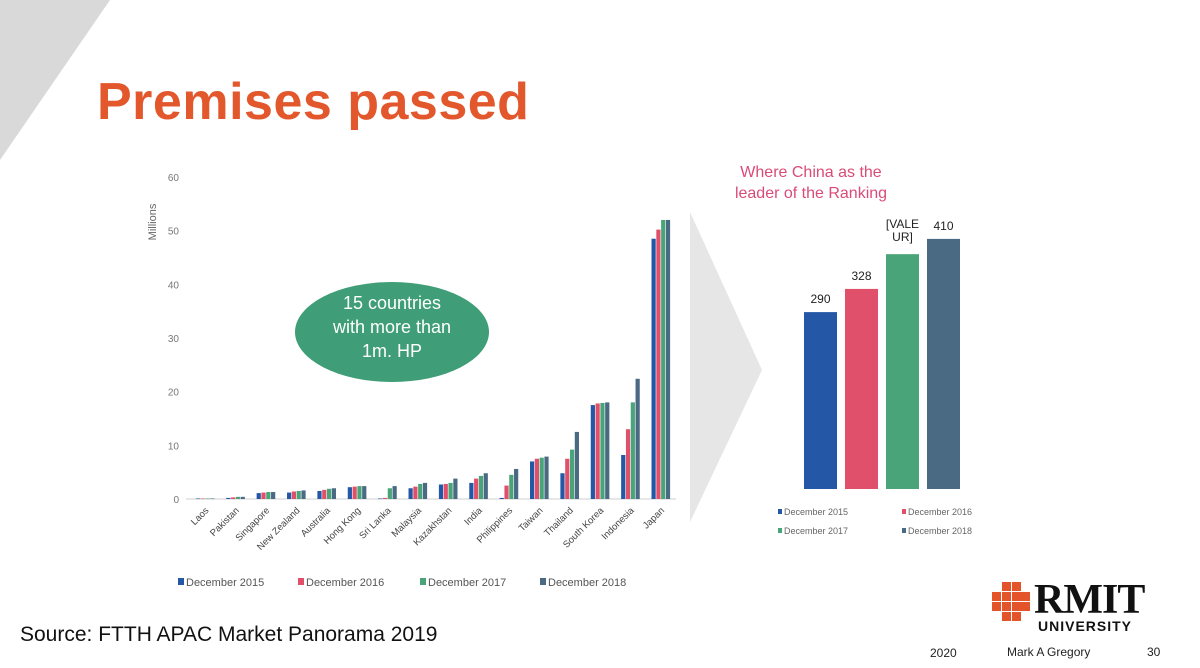  I want to click on x-tick-label: Indonesia, so click(618, 523).